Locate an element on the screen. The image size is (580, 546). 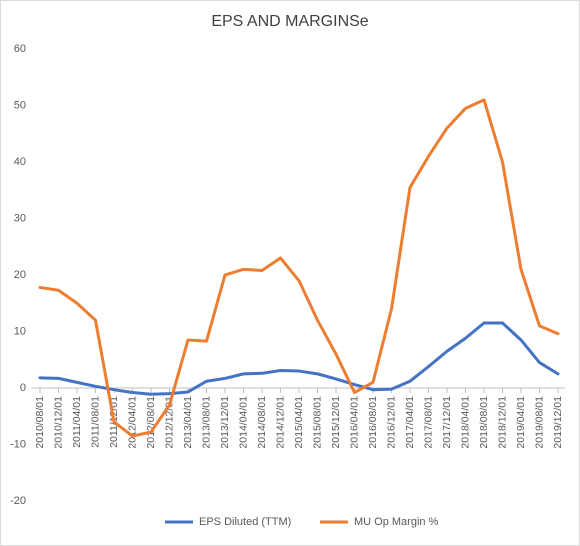
x-tick-label: 2019/08/01 is located at coordinates (539, 422).